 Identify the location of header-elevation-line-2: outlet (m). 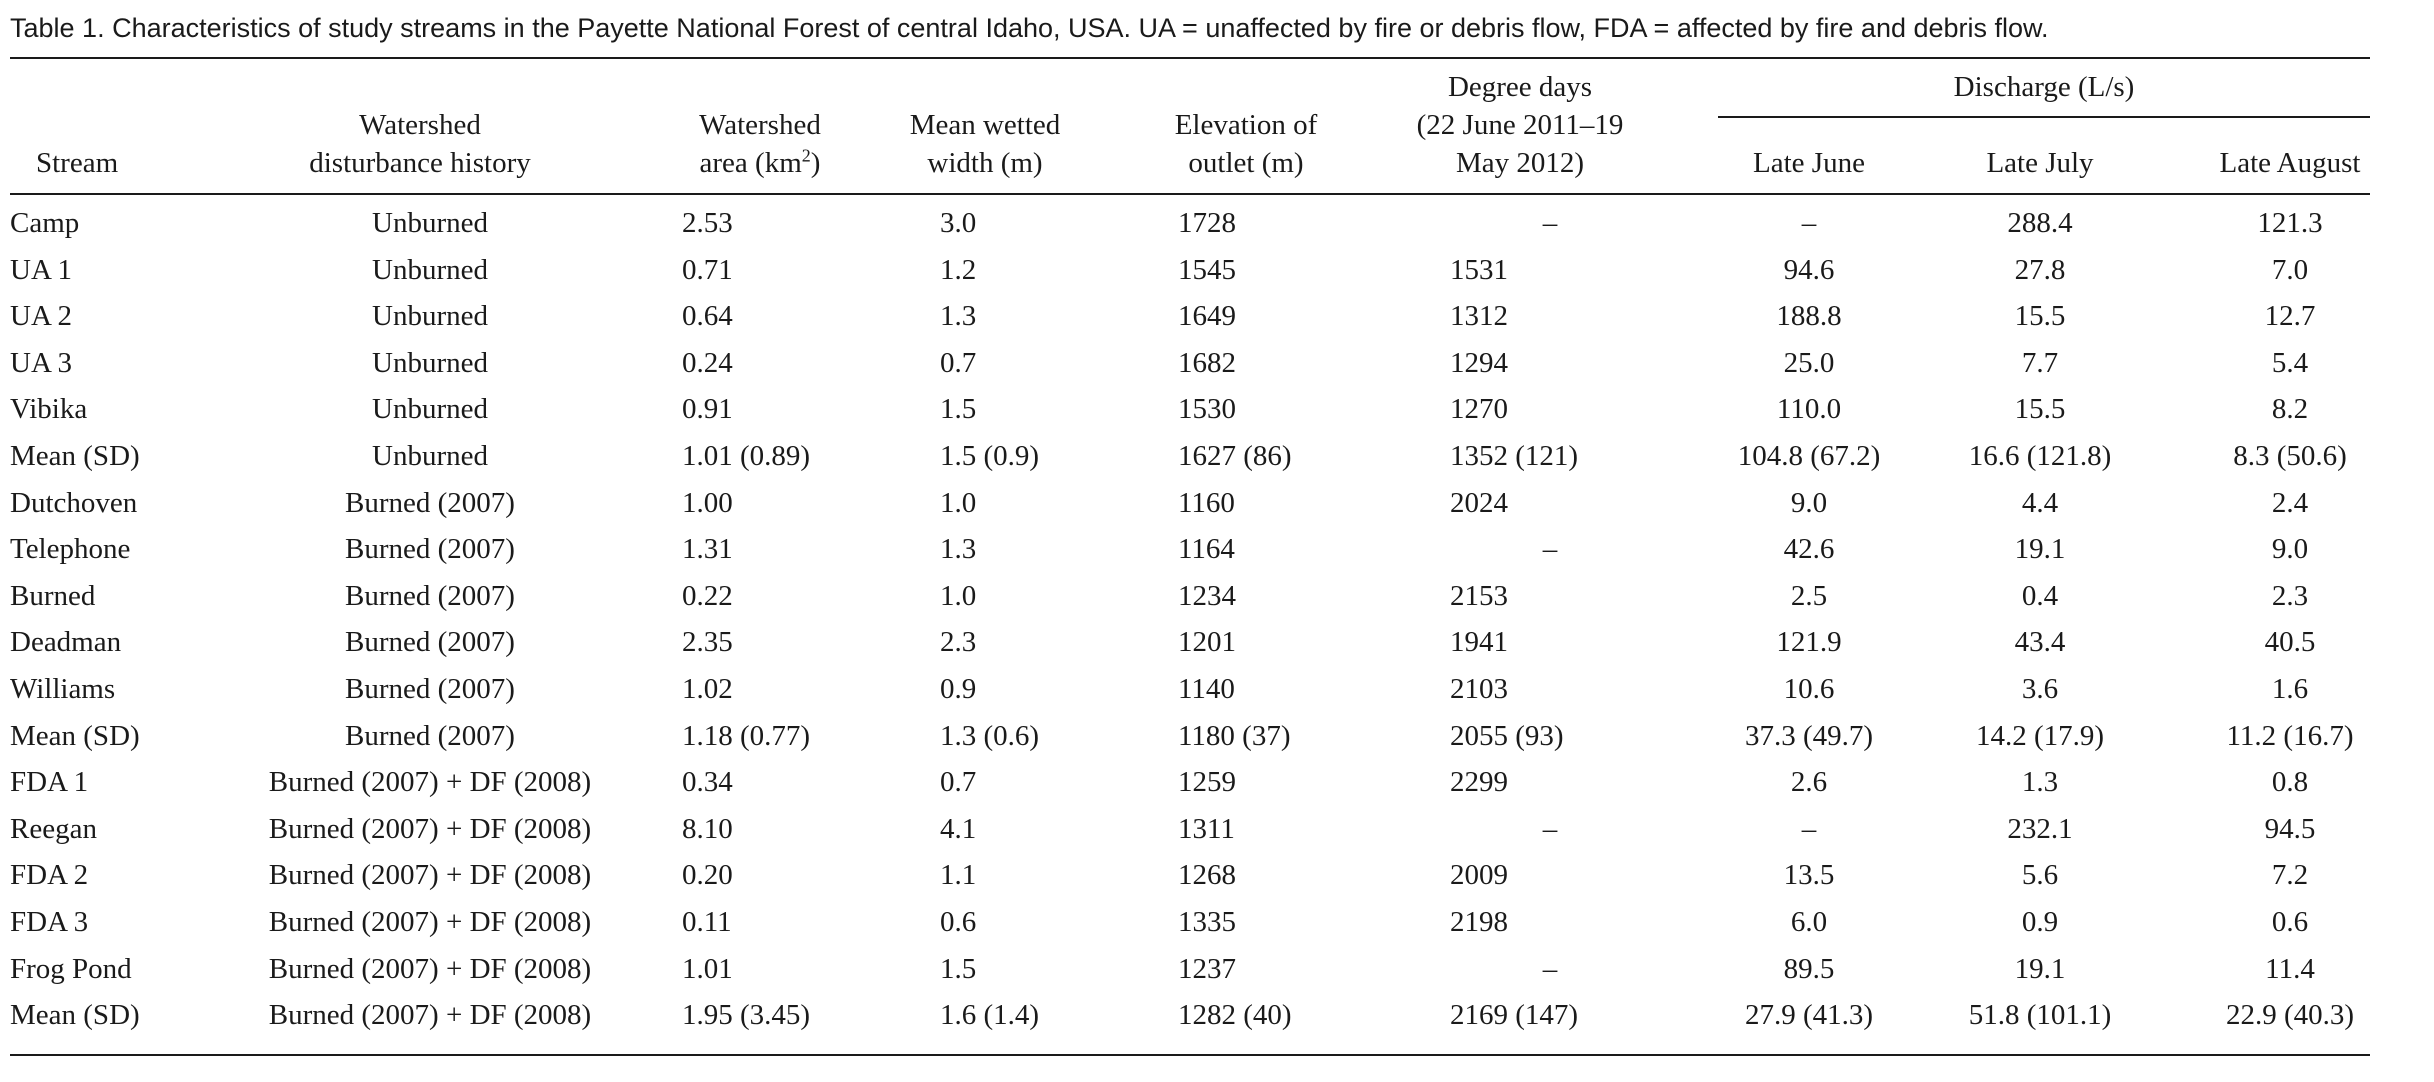
(1246, 163).